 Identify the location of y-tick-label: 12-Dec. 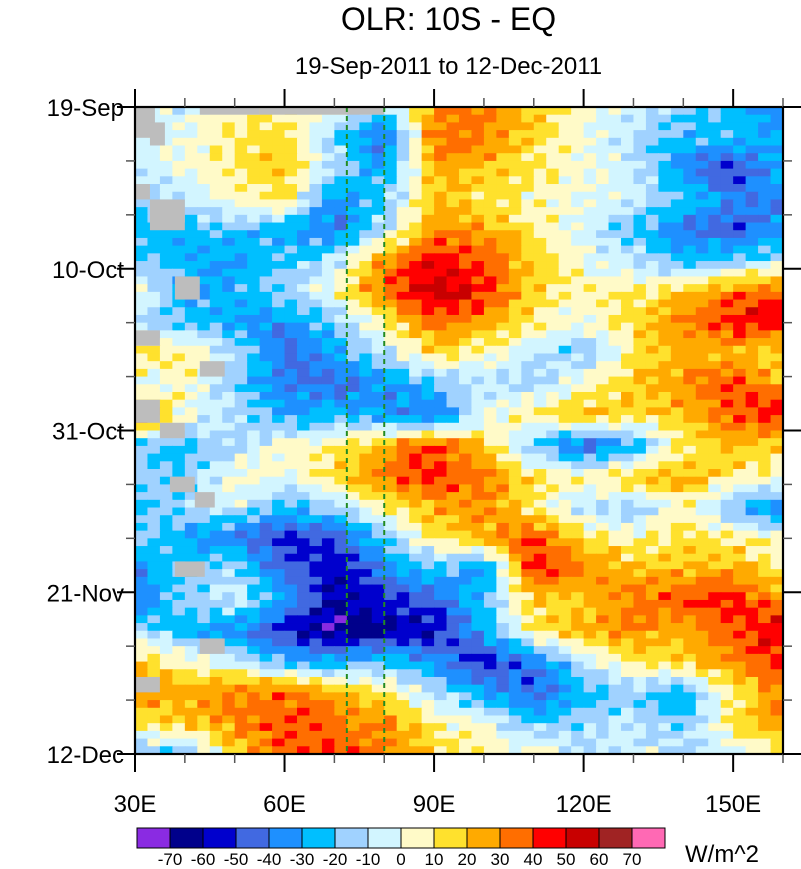
(85, 755).